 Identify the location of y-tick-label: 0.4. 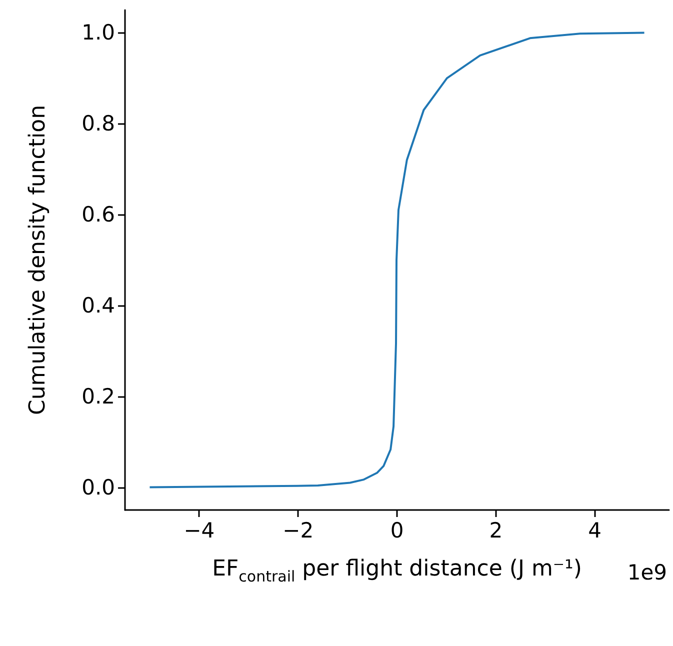
(98, 305).